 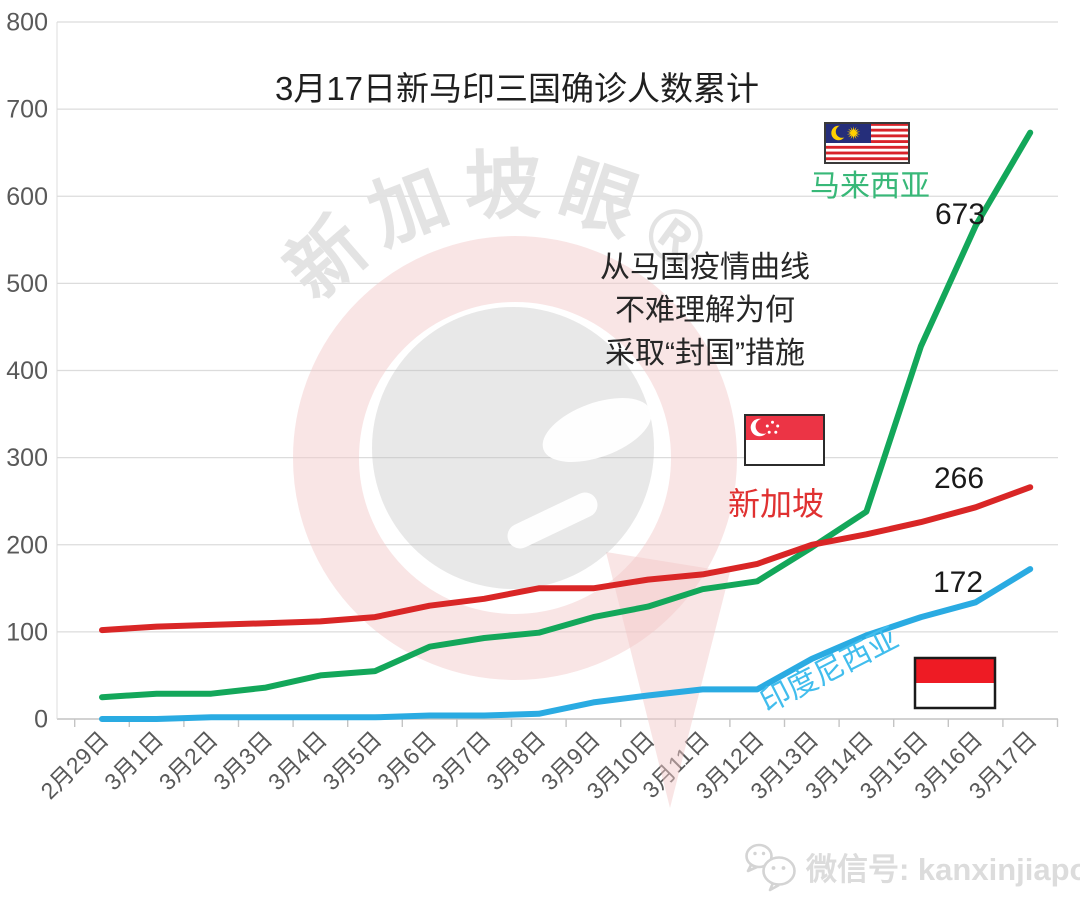 What do you see at coordinates (597, 430) in the screenshot?
I see `watermark-eye-shape` at bounding box center [597, 430].